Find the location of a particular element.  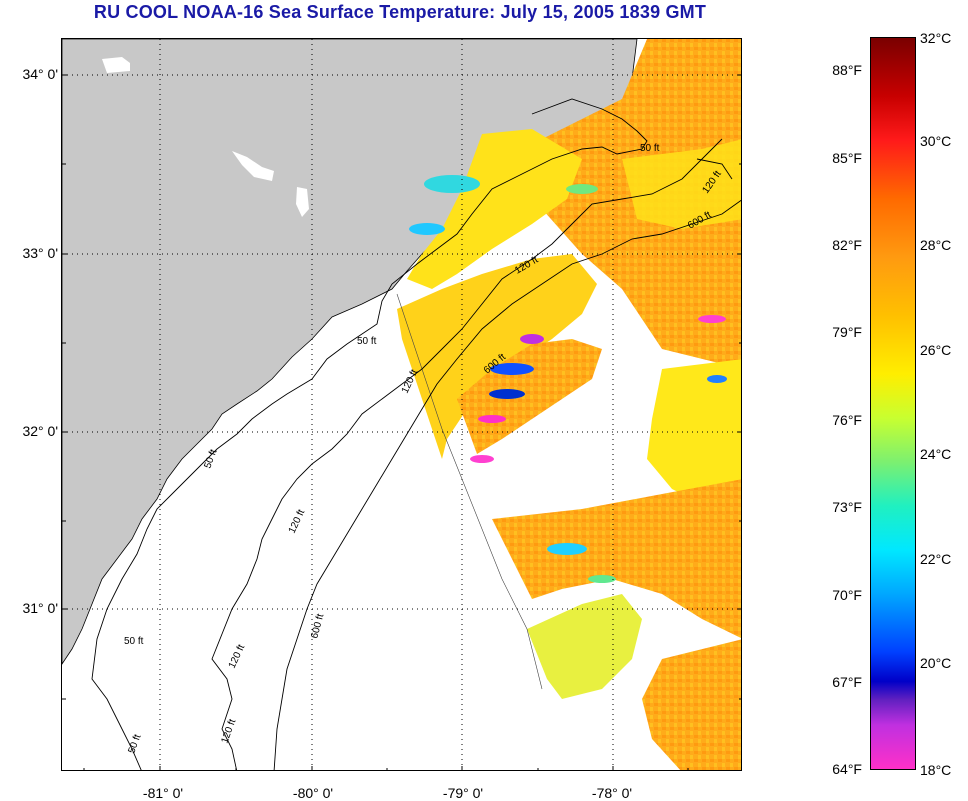

fahrenheit-label: 79°F is located at coordinates (847, 332).